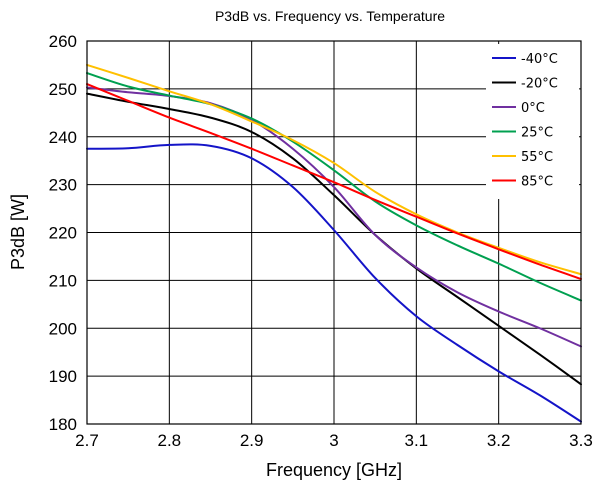 The image size is (598, 491). I want to click on y-tick-label: 180, so click(63, 424).